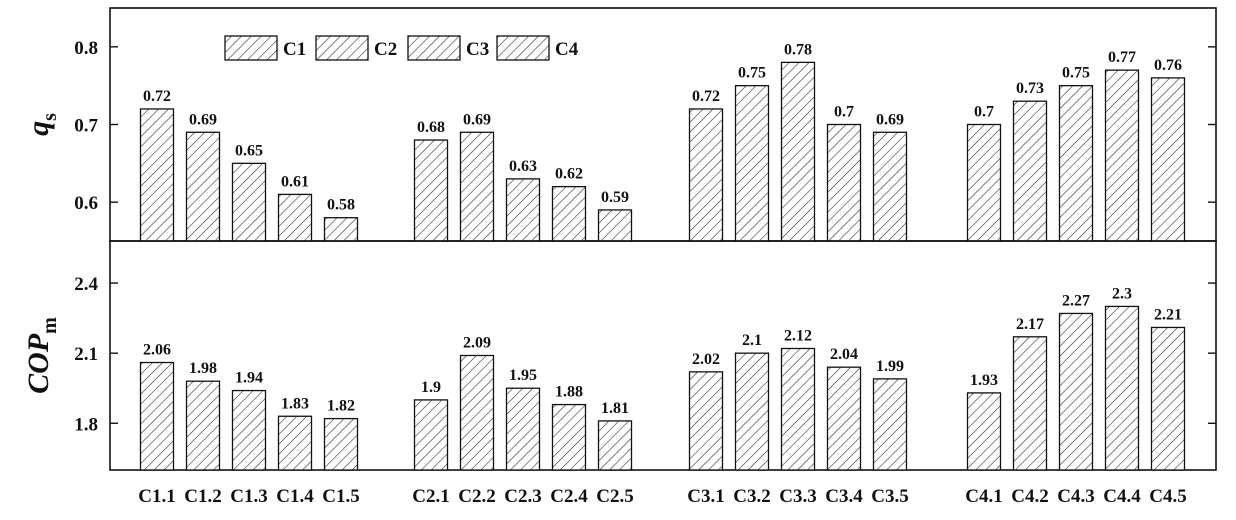 The height and width of the screenshot is (520, 1236). I want to click on data-label: 1.88, so click(569, 392).